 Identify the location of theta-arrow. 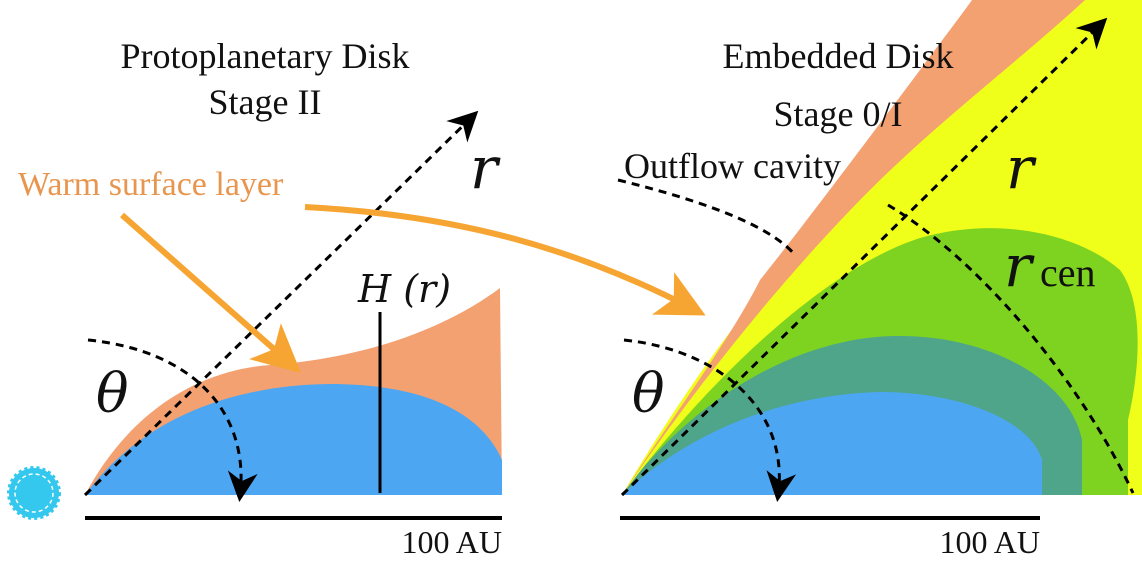
(172, 420).